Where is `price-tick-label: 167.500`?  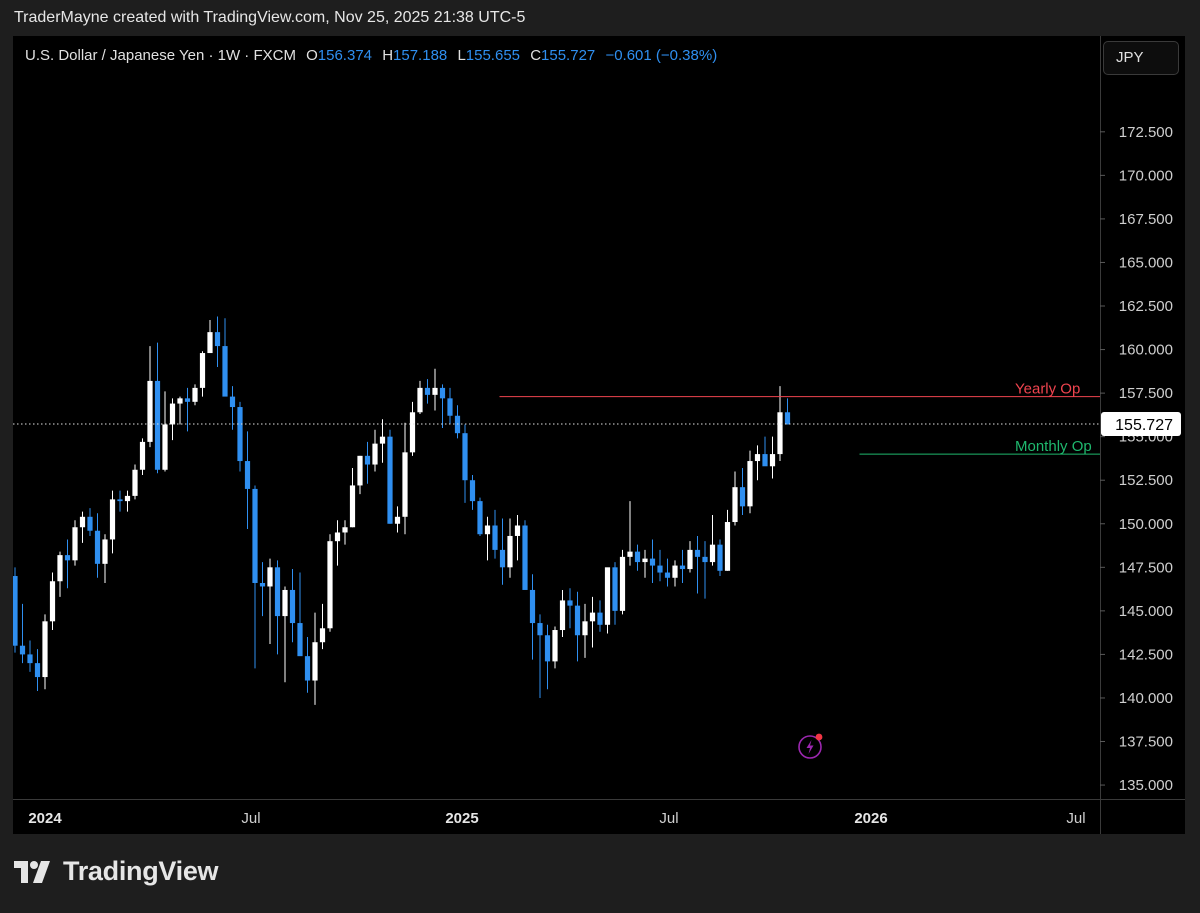
price-tick-label: 167.500 is located at coordinates (1146, 219).